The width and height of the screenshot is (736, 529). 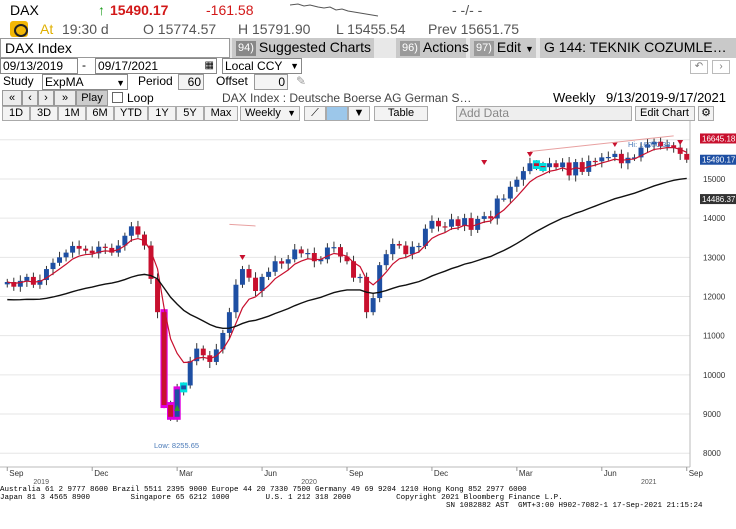 What do you see at coordinates (162, 113) in the screenshot?
I see `range-1y-button: 1Y` at bounding box center [162, 113].